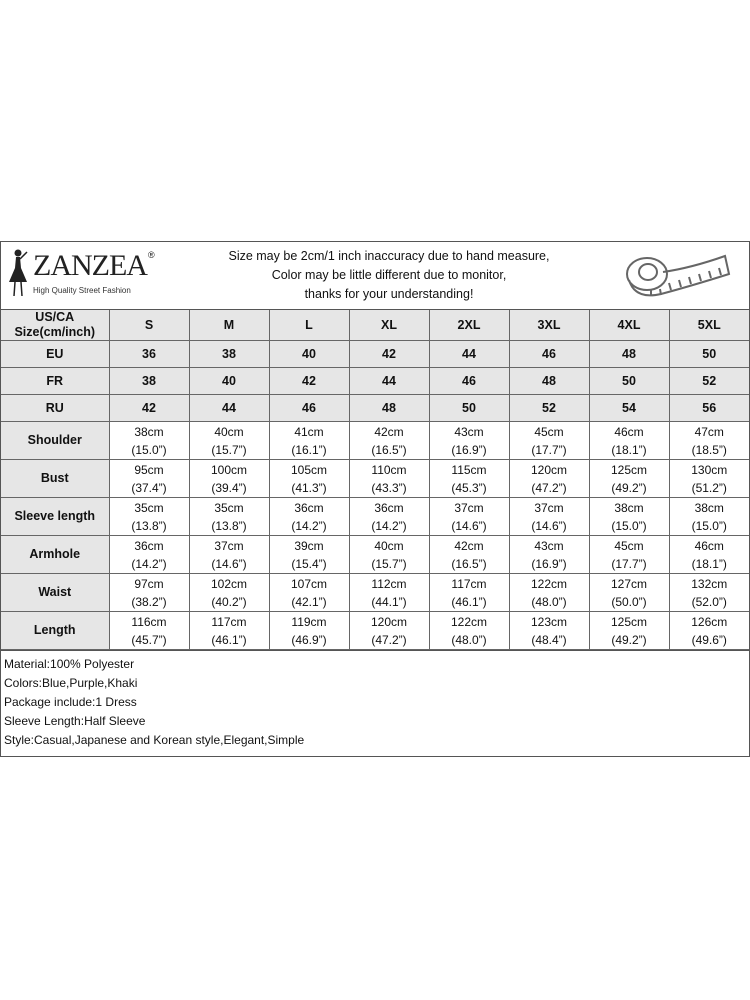 This screenshot has height=1000, width=750. What do you see at coordinates (375, 325) in the screenshot?
I see `size-header-row: US/CA Size(cm/inch) S M L XL 2XL 3XL 4XL 5XL` at bounding box center [375, 325].